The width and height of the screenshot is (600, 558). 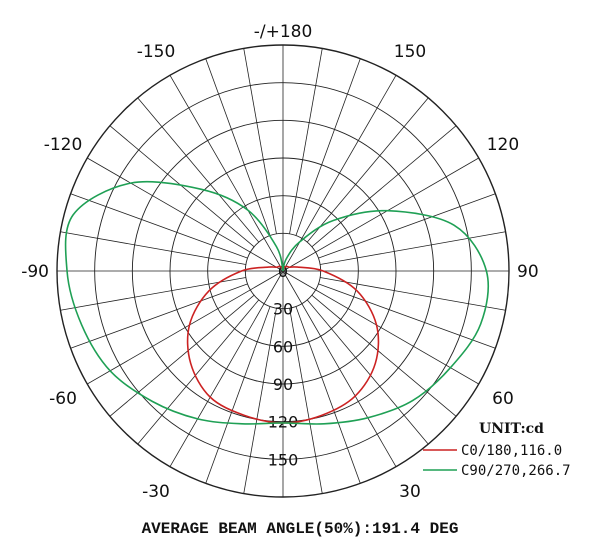 What do you see at coordinates (283, 459) in the screenshot?
I see `radial-tick-label: 150` at bounding box center [283, 459].